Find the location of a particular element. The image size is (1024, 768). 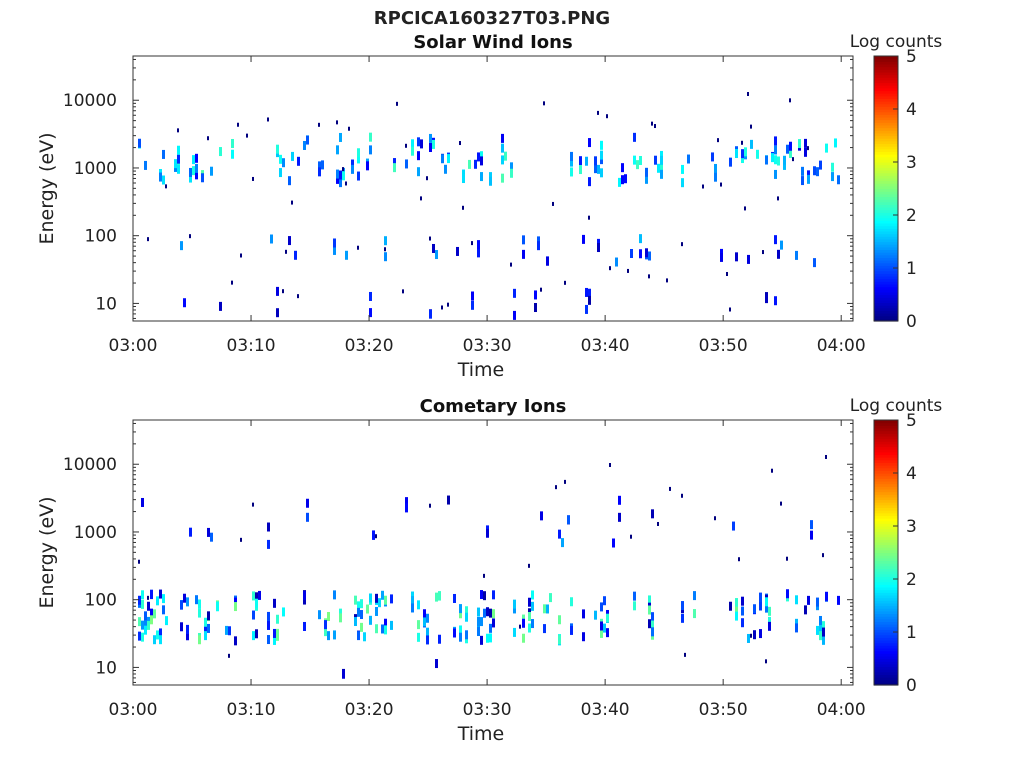

colorbar-label: Log counts is located at coordinates (896, 42).